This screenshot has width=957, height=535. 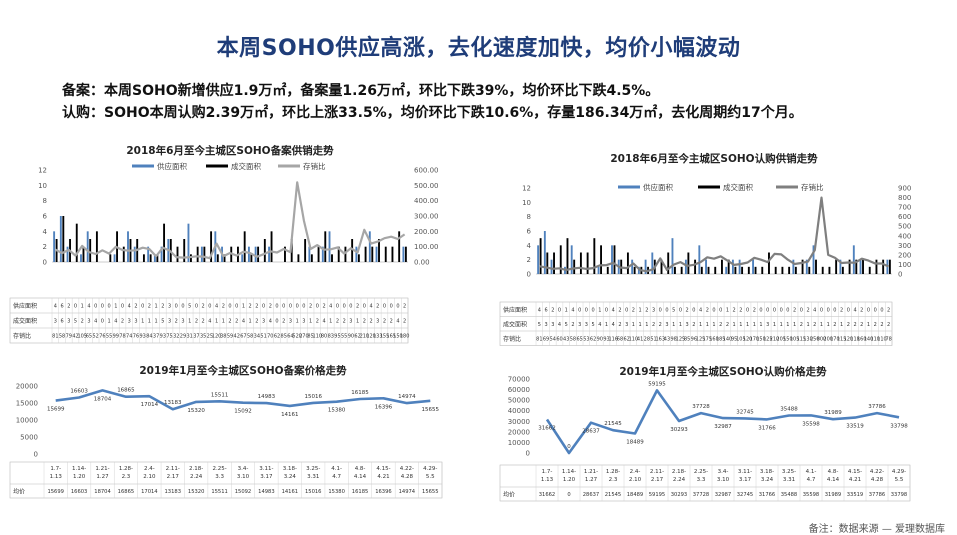 I want to click on data-table-cell: 160, so click(x=862, y=339).